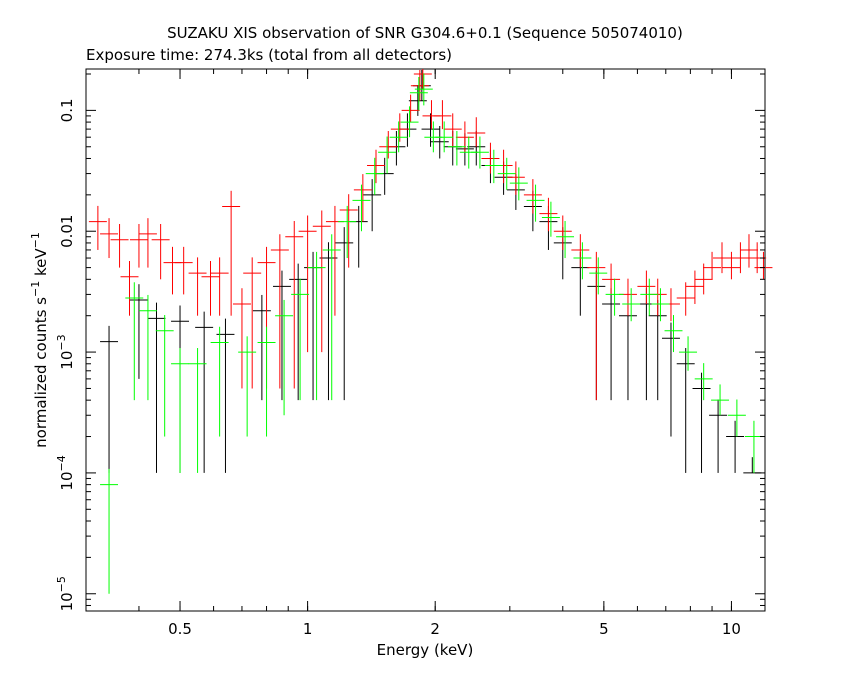 The width and height of the screenshot is (850, 680). I want to click on x-tick-label: 2, so click(435, 629).